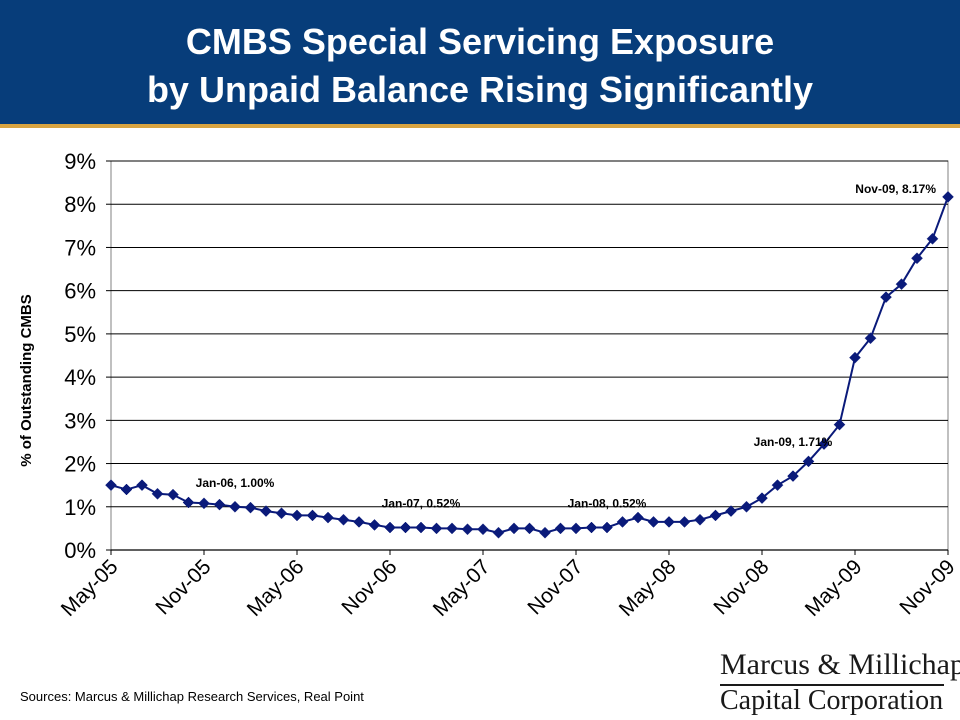 Image resolution: width=960 pixels, height=720 pixels. What do you see at coordinates (80, 464) in the screenshot?
I see `y-tick-label: 2%` at bounding box center [80, 464].